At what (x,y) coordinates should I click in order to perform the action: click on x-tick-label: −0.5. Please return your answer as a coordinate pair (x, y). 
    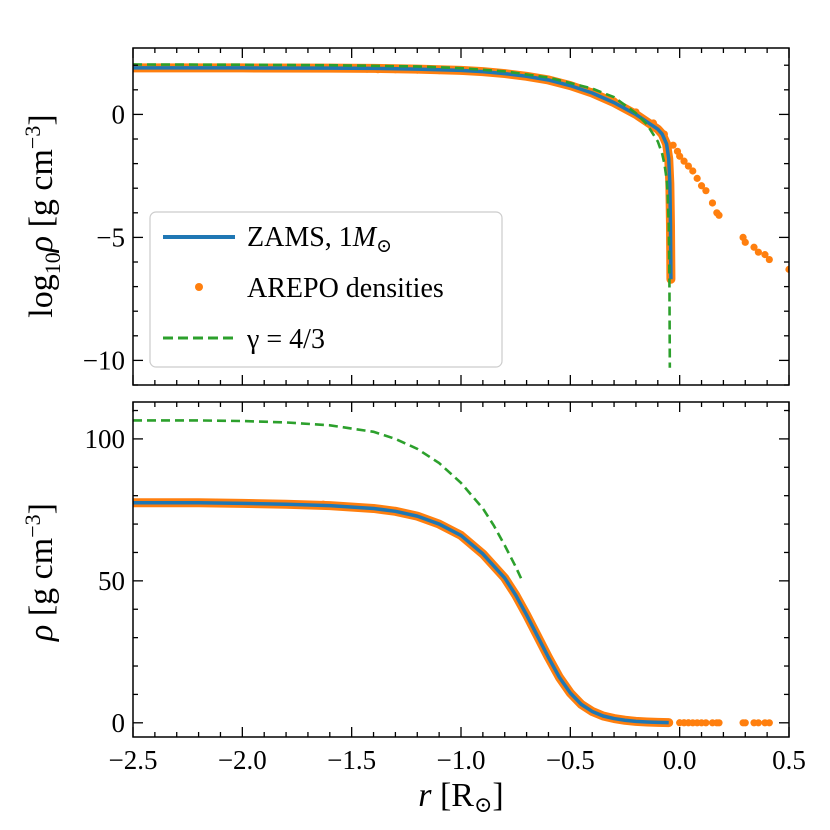
    Looking at the image, I should click on (570, 760).